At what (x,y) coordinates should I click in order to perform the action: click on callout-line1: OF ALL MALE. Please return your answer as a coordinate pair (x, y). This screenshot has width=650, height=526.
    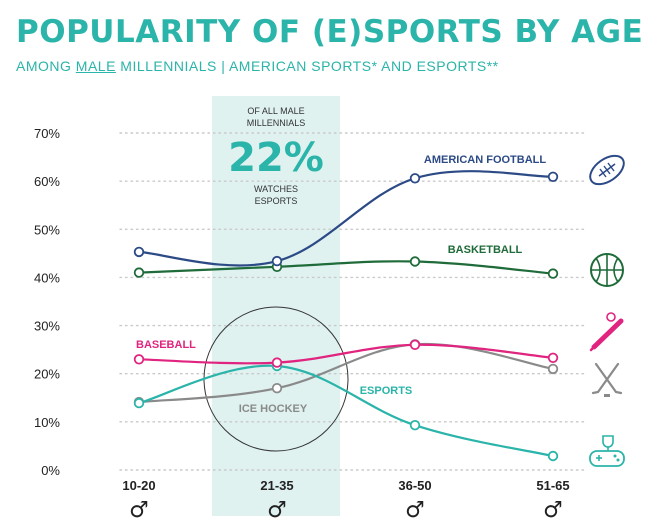
    Looking at the image, I should click on (275, 111).